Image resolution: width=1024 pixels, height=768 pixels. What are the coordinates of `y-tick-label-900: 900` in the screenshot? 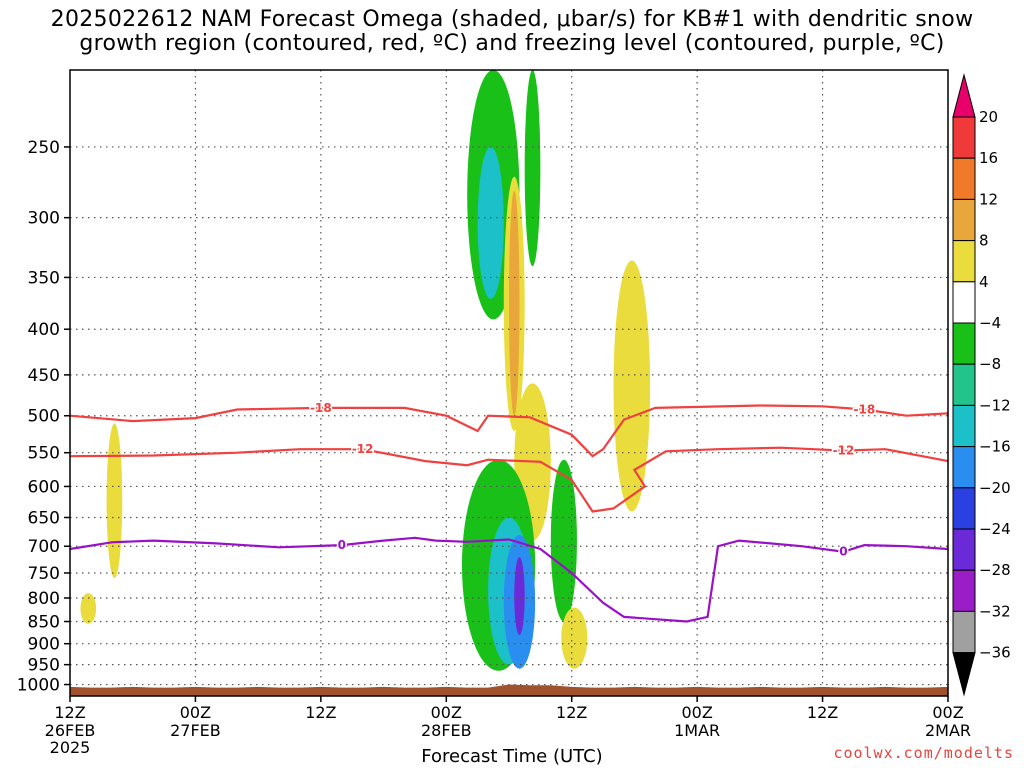 It's located at (44, 645).